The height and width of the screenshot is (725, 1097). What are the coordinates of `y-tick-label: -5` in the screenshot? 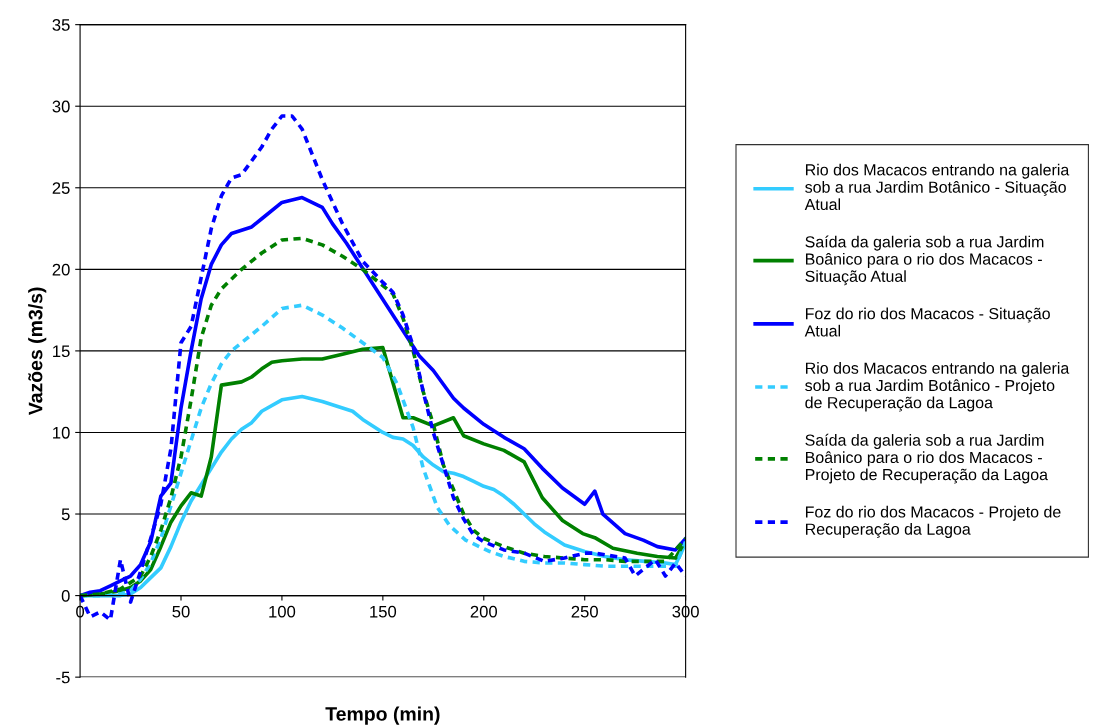 It's located at (63, 677).